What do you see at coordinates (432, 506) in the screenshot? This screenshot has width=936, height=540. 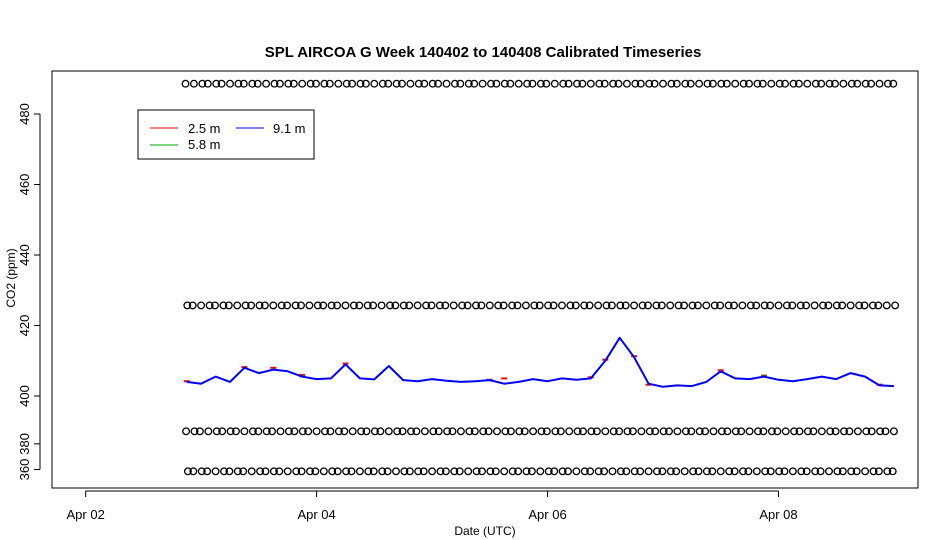 I see `x-axis: Apr 02 Apr 04 Apr 06 Apr 08` at bounding box center [432, 506].